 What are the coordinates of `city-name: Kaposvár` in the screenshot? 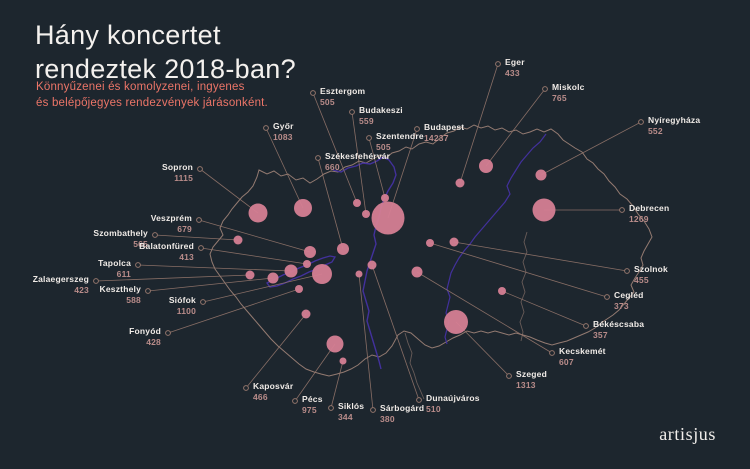 It's located at (273, 386).